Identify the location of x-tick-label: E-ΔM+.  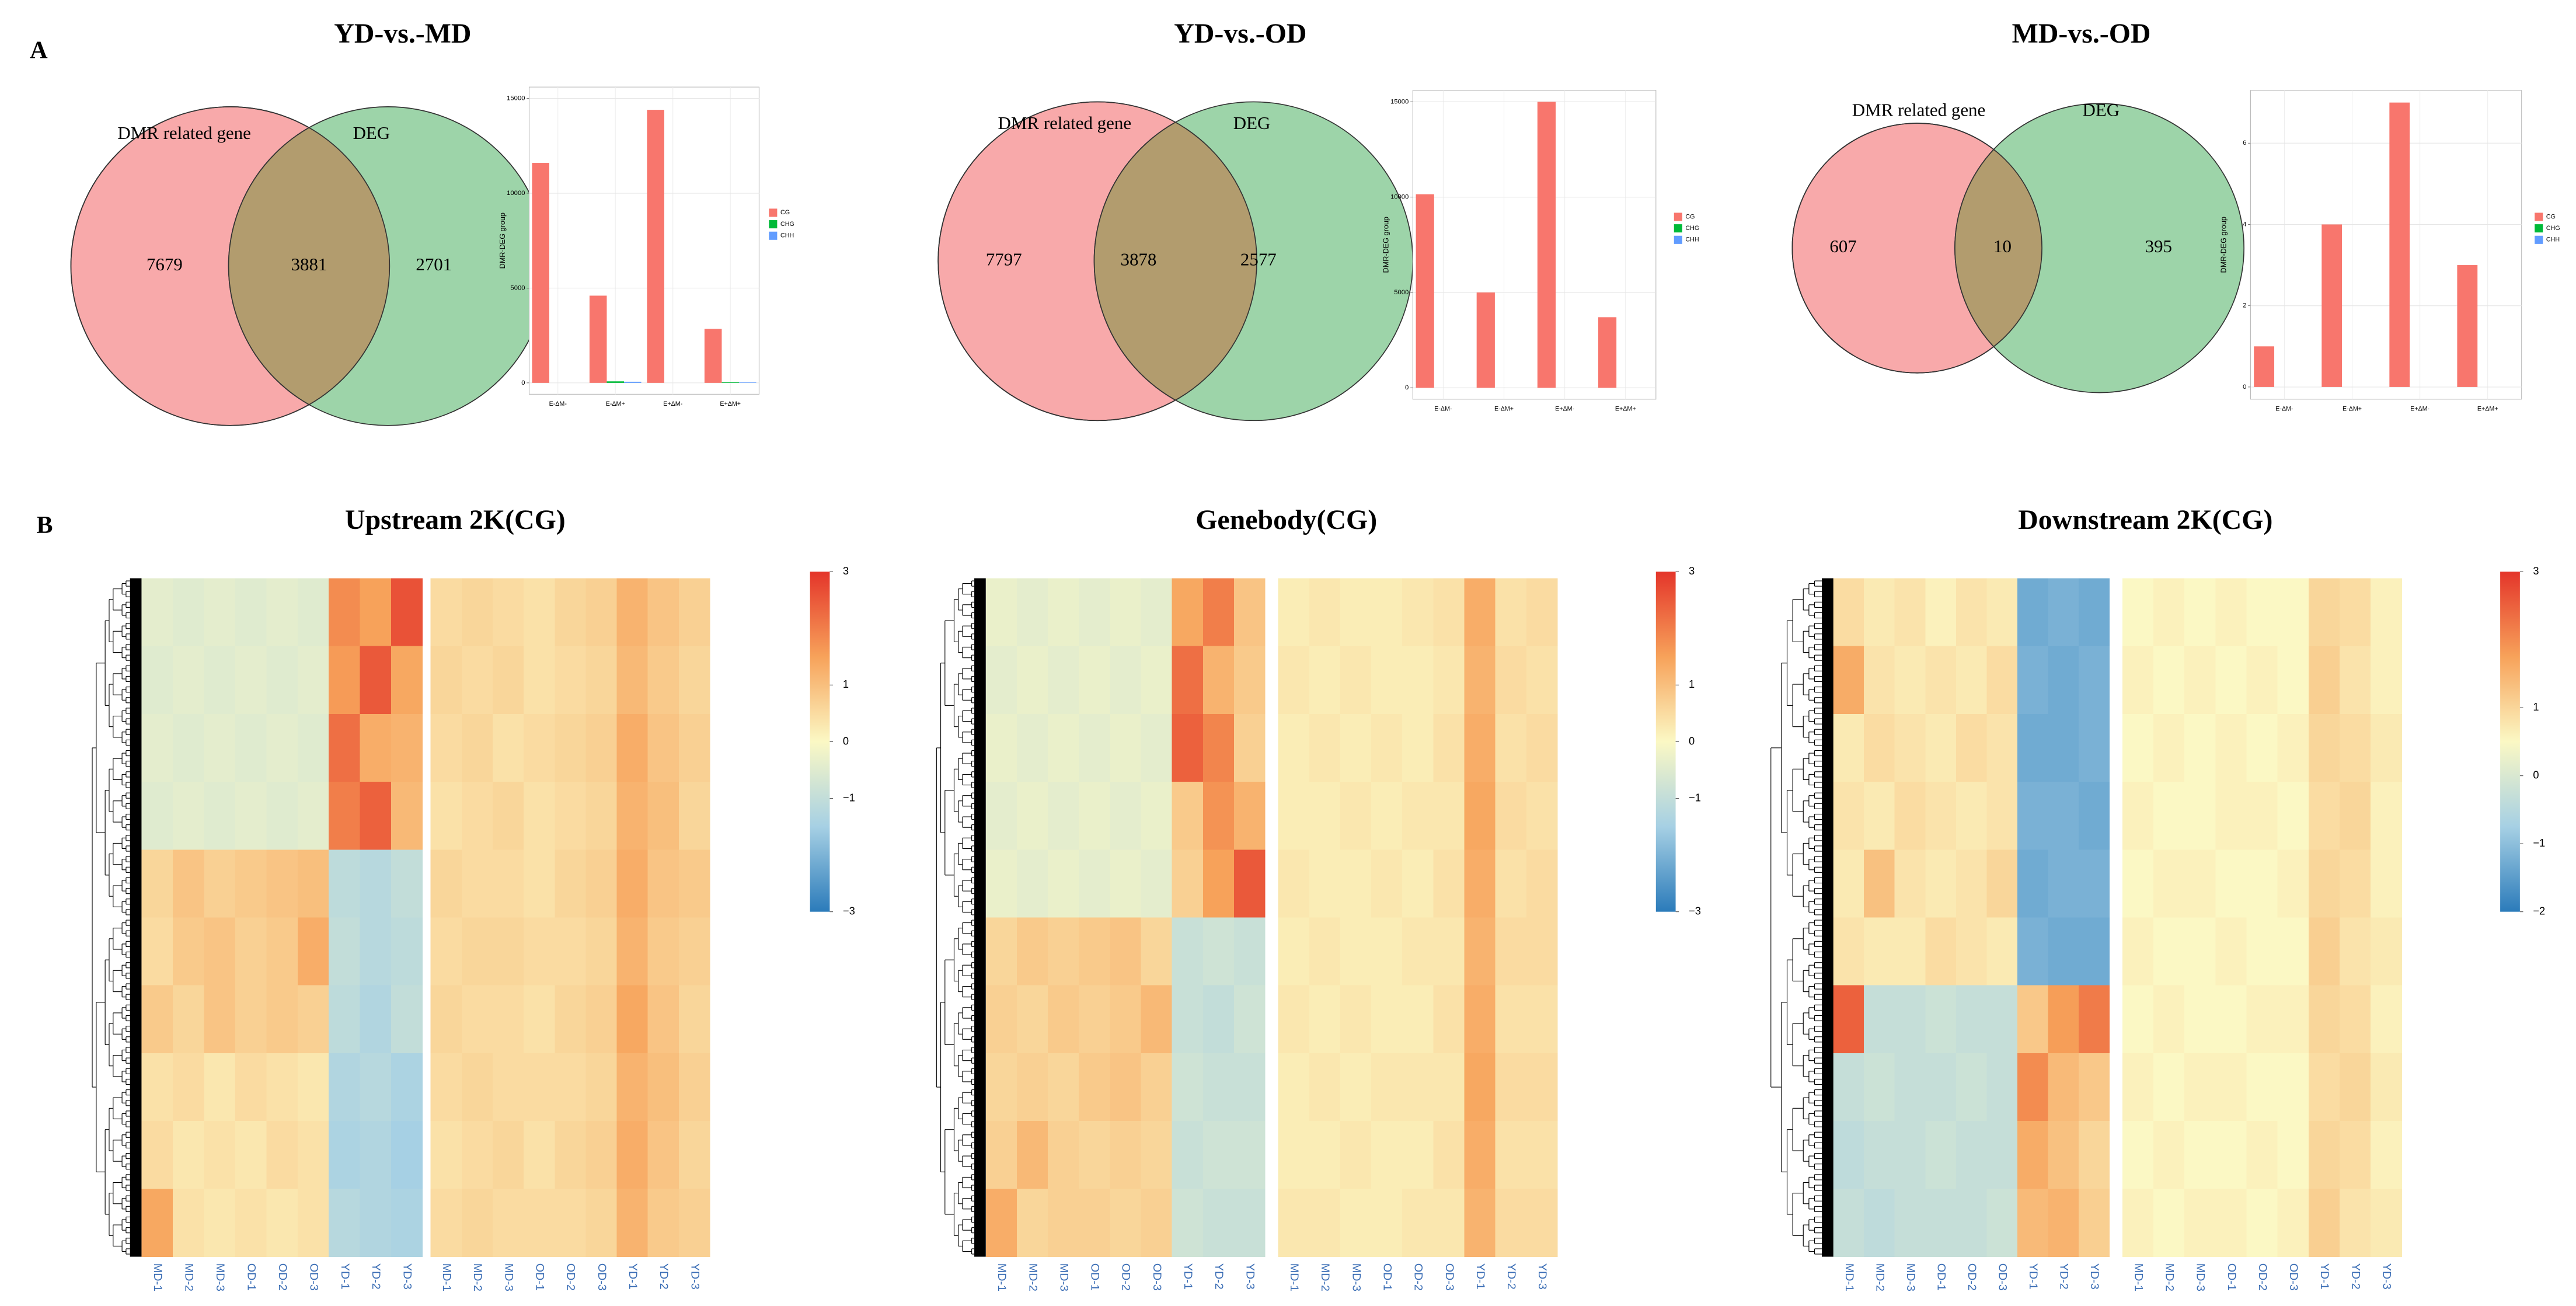
(2352, 409).